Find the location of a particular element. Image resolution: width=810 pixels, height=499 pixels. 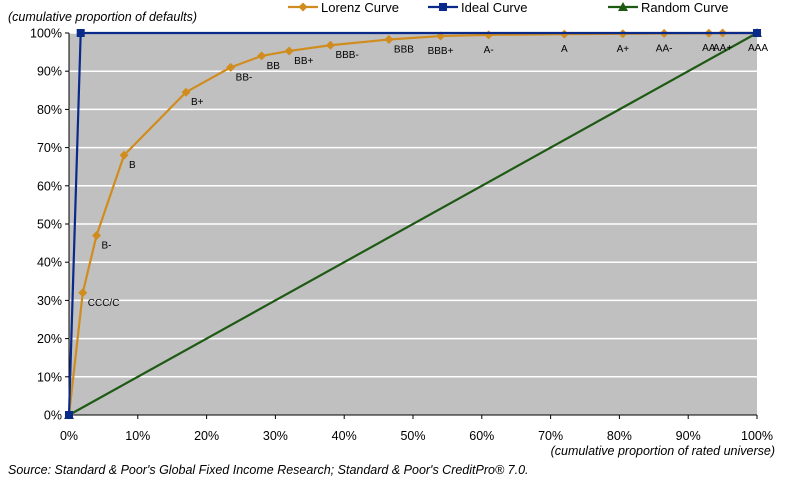

x-tick-labels: 0% 10% 20% 30% 40% 50% 60% 70% 80% 90% 100% is located at coordinates (416, 436).